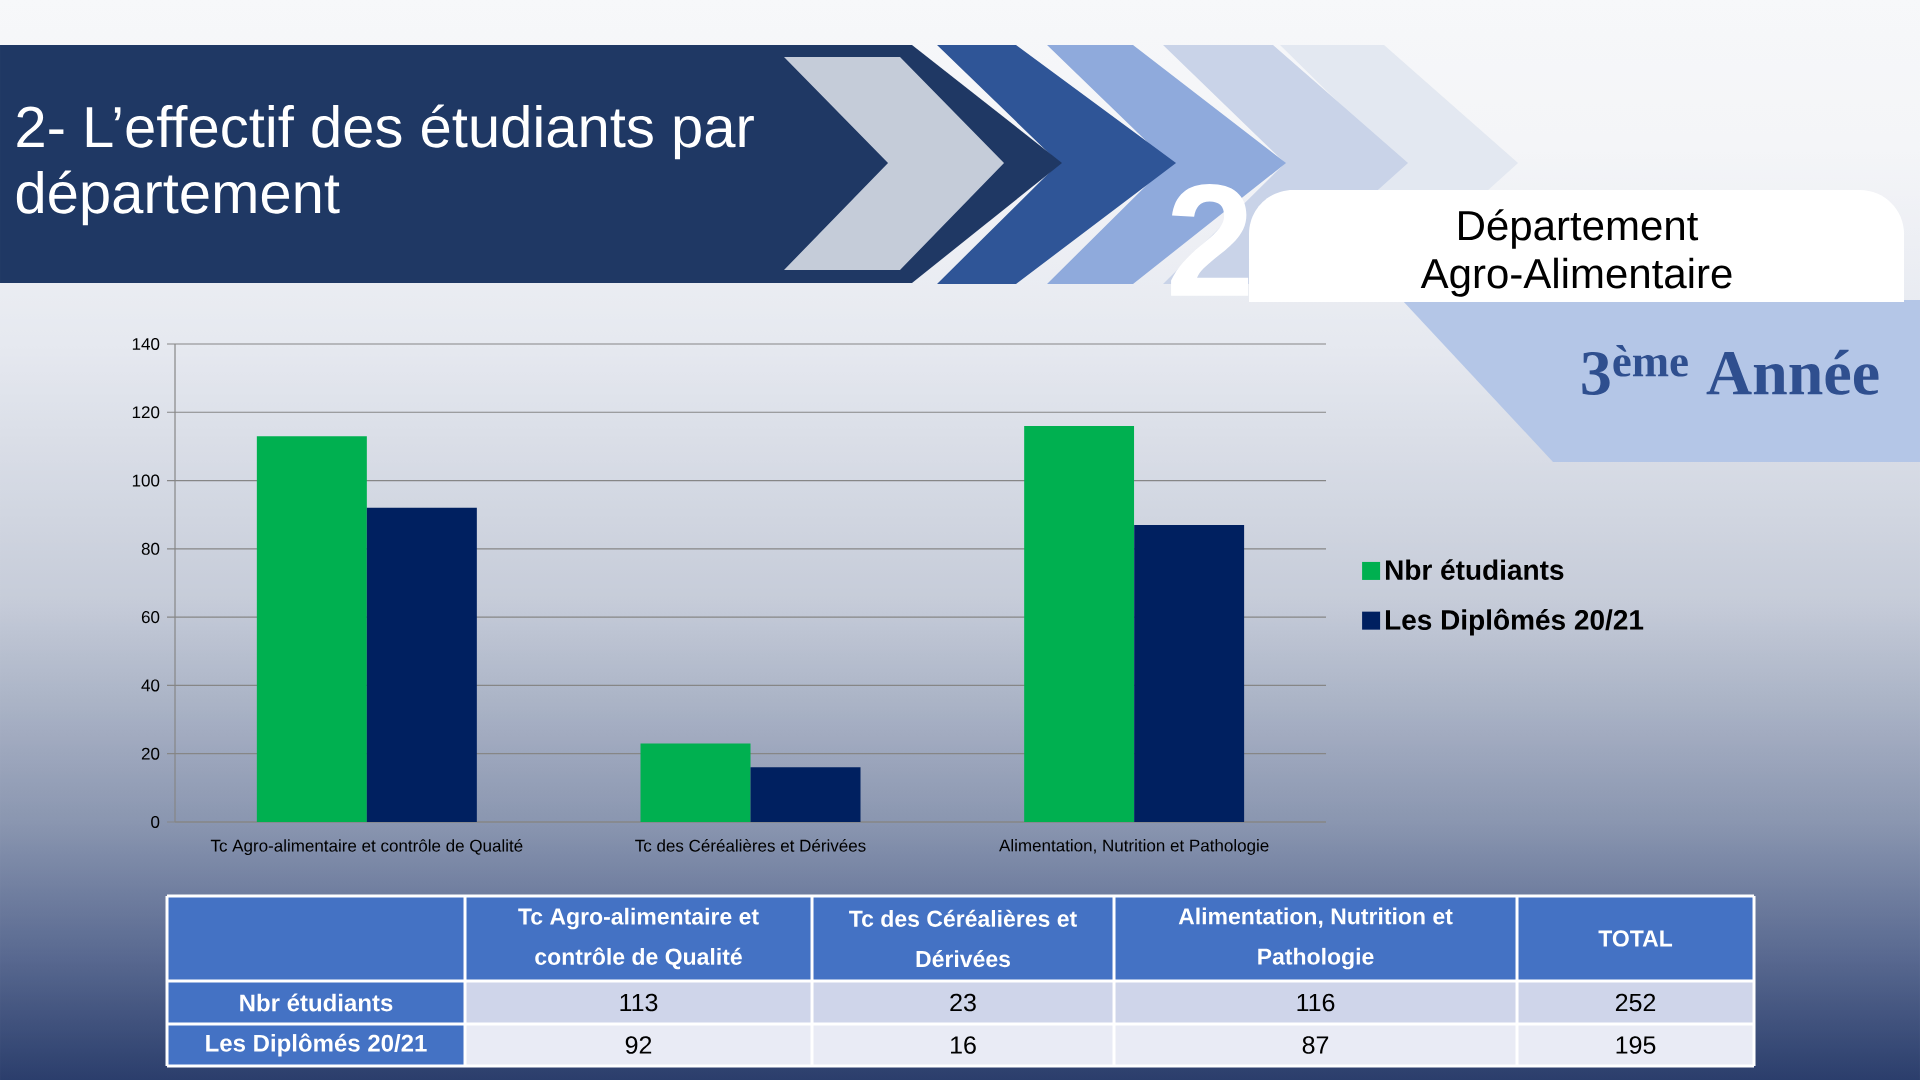  Describe the element at coordinates (150, 617) in the screenshot. I see `y-tick-label: 60` at that location.